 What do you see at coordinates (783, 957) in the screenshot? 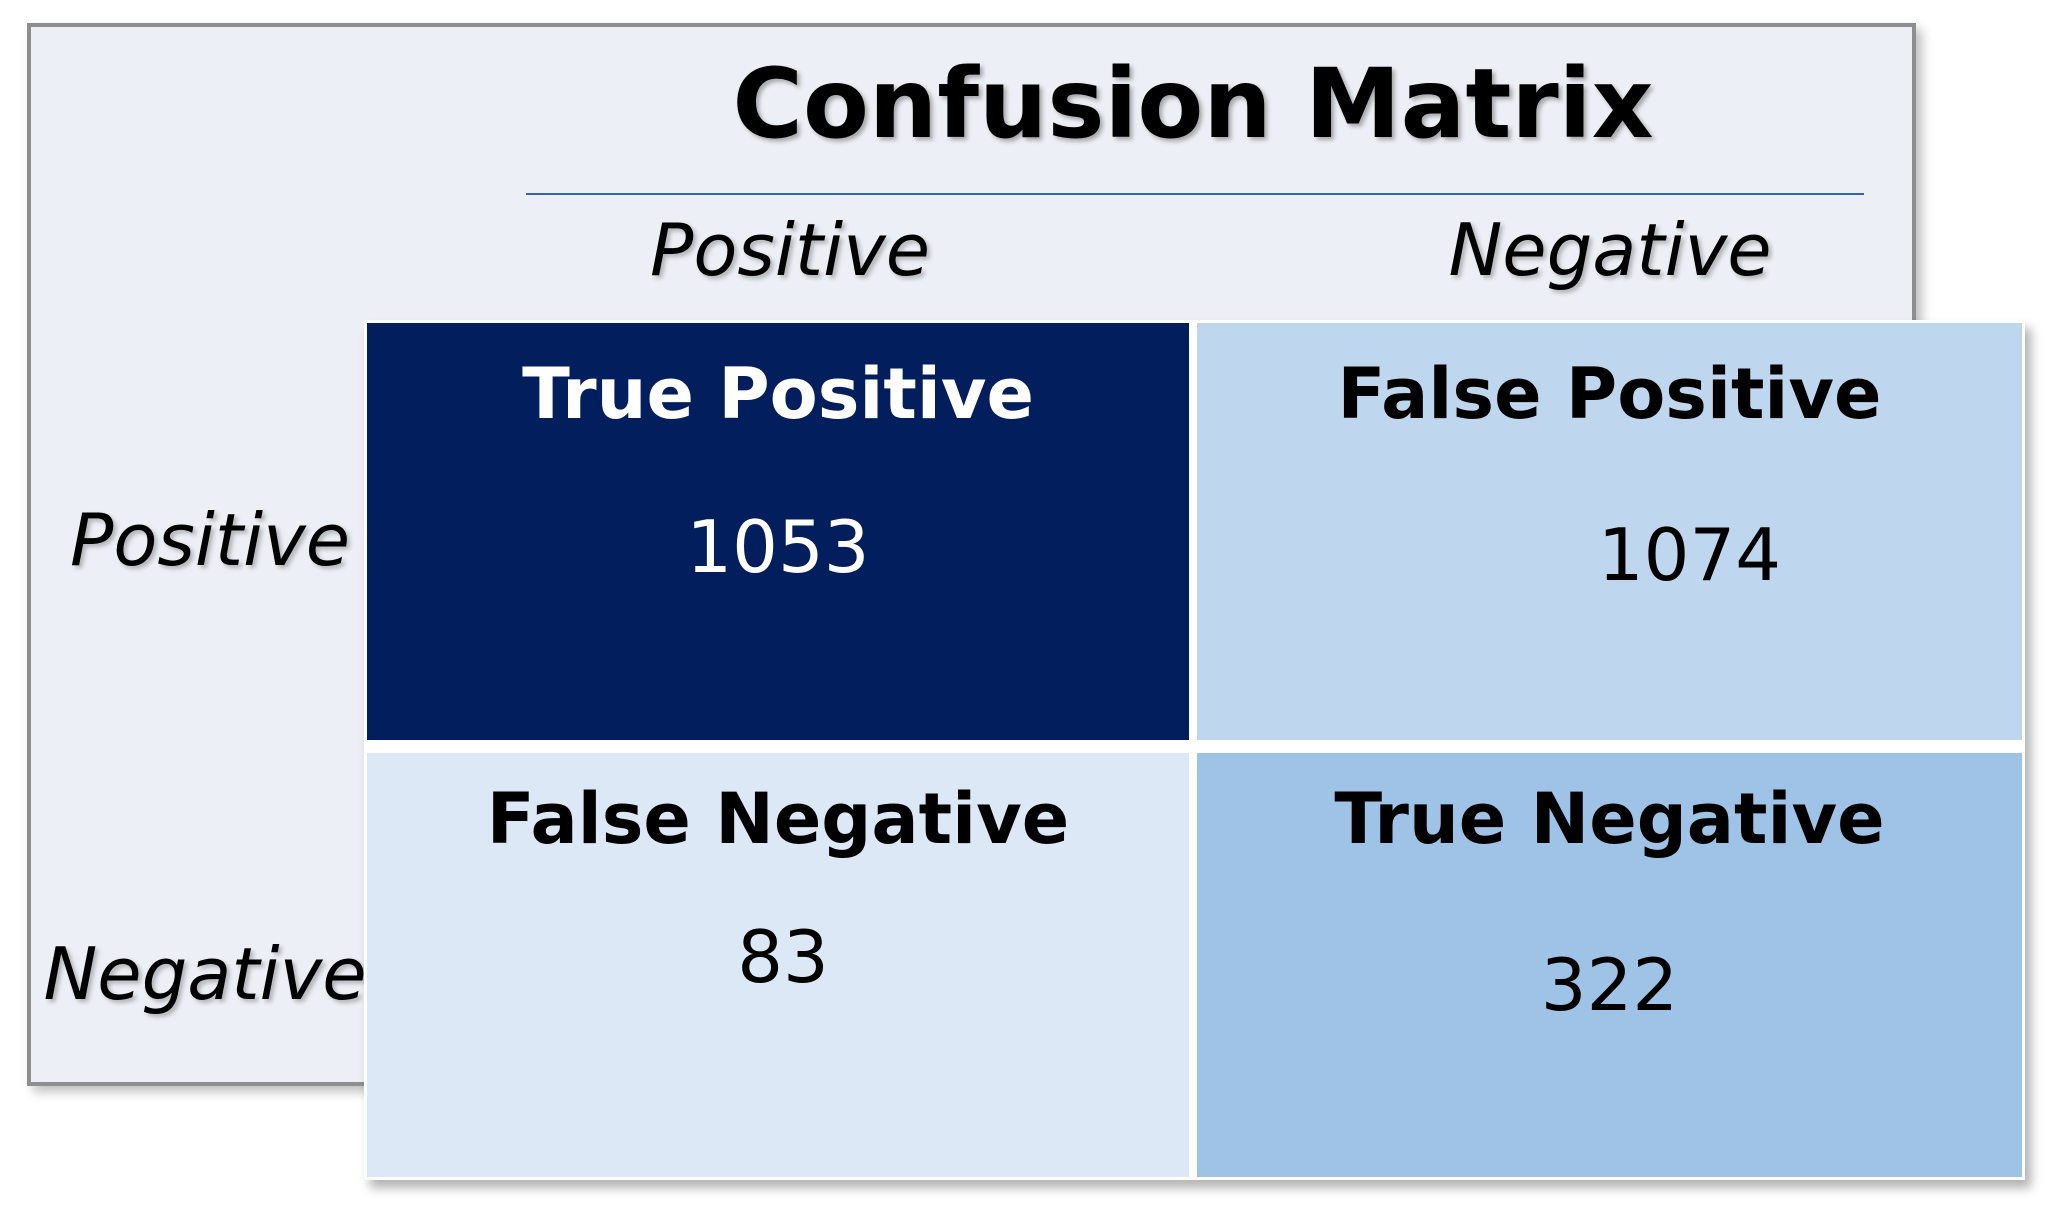
I see `cell-value-false-negative: 83` at bounding box center [783, 957].